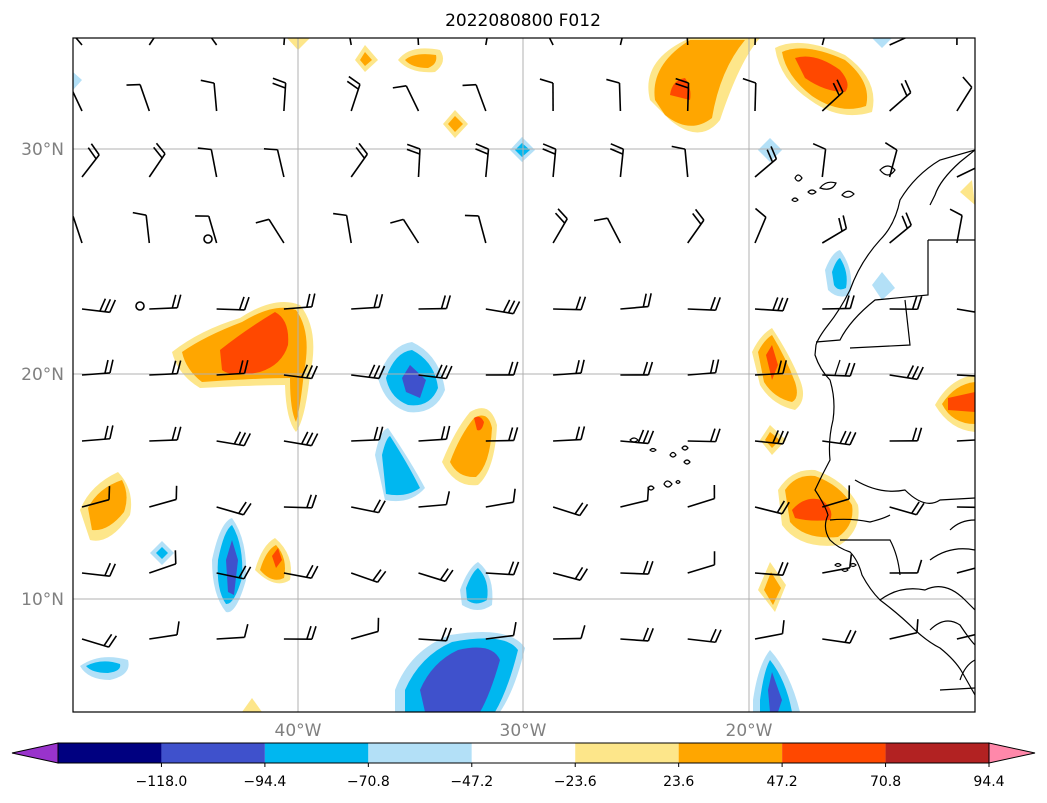 The width and height of the screenshot is (1047, 803). What do you see at coordinates (575, 782) in the screenshot?
I see `colorbar-tick-label: −23.6` at bounding box center [575, 782].